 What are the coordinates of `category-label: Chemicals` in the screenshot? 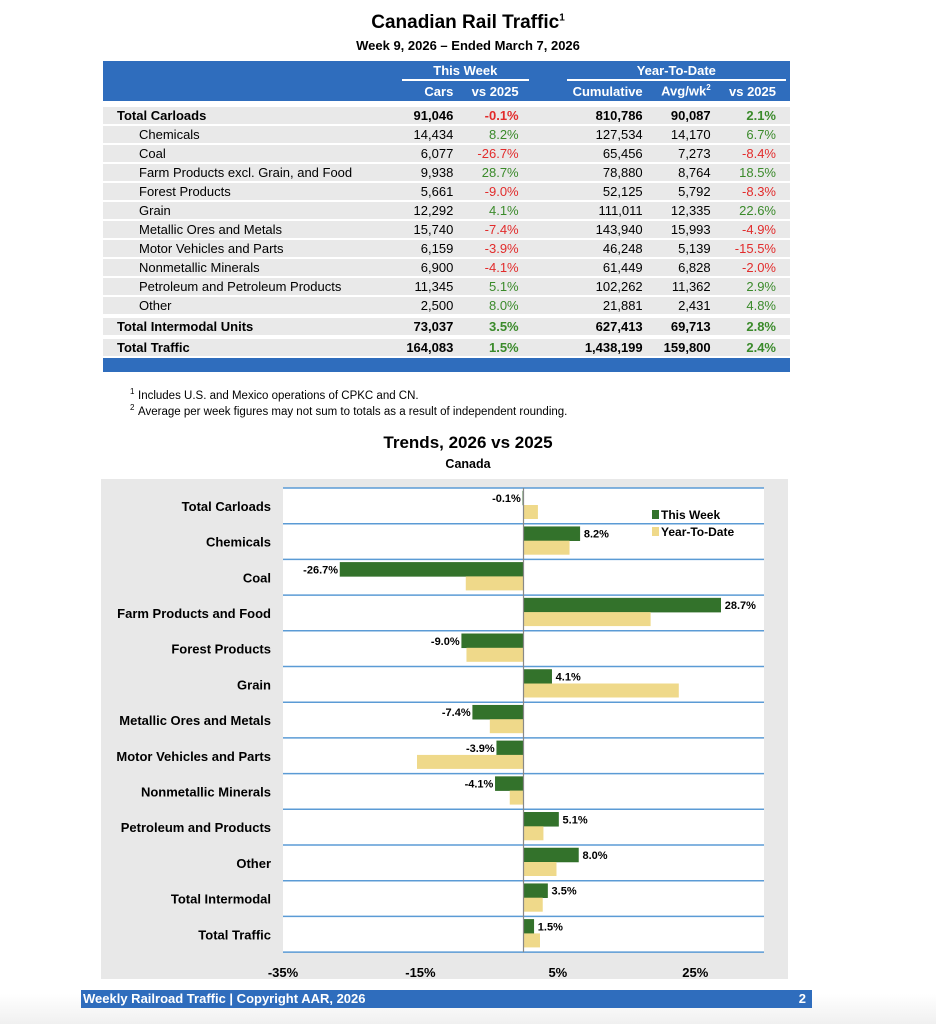 It's located at (238, 542).